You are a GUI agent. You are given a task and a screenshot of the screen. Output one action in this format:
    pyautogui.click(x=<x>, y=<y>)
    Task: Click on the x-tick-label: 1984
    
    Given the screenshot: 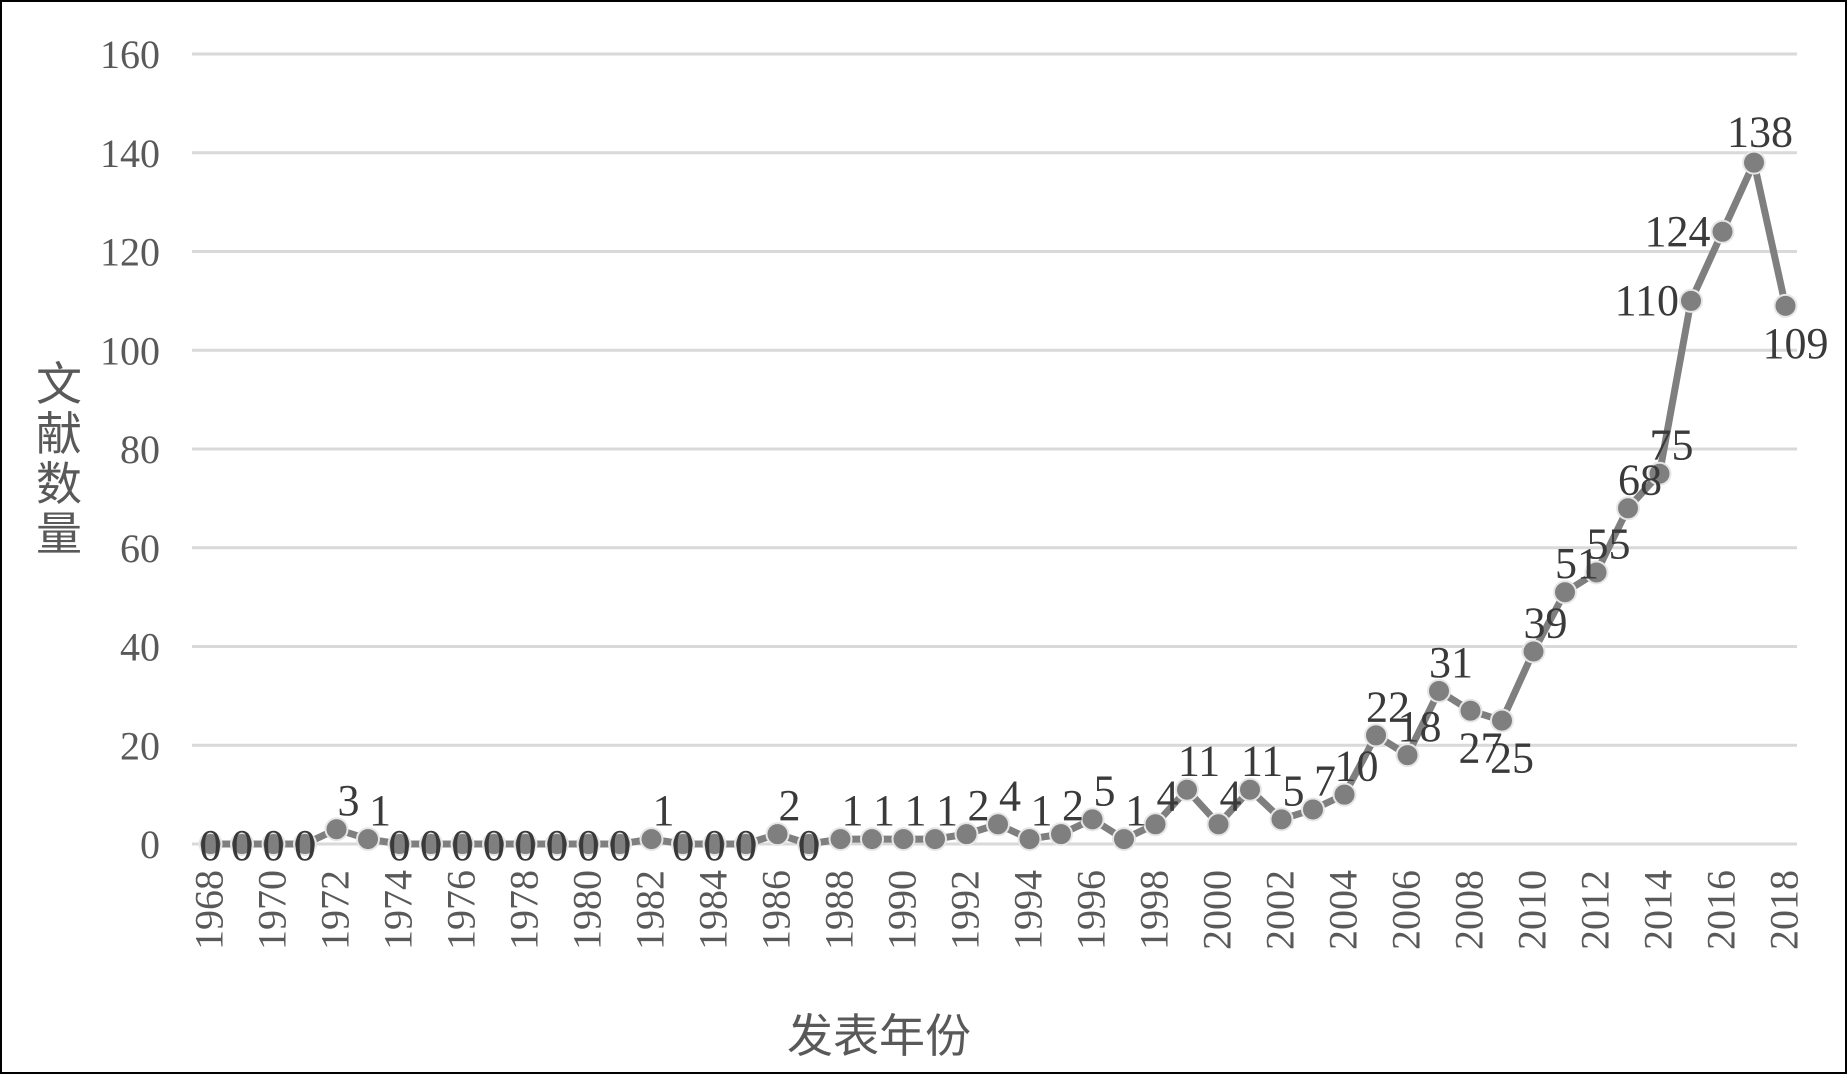 What is the action you would take?
    pyautogui.click(x=713, y=910)
    